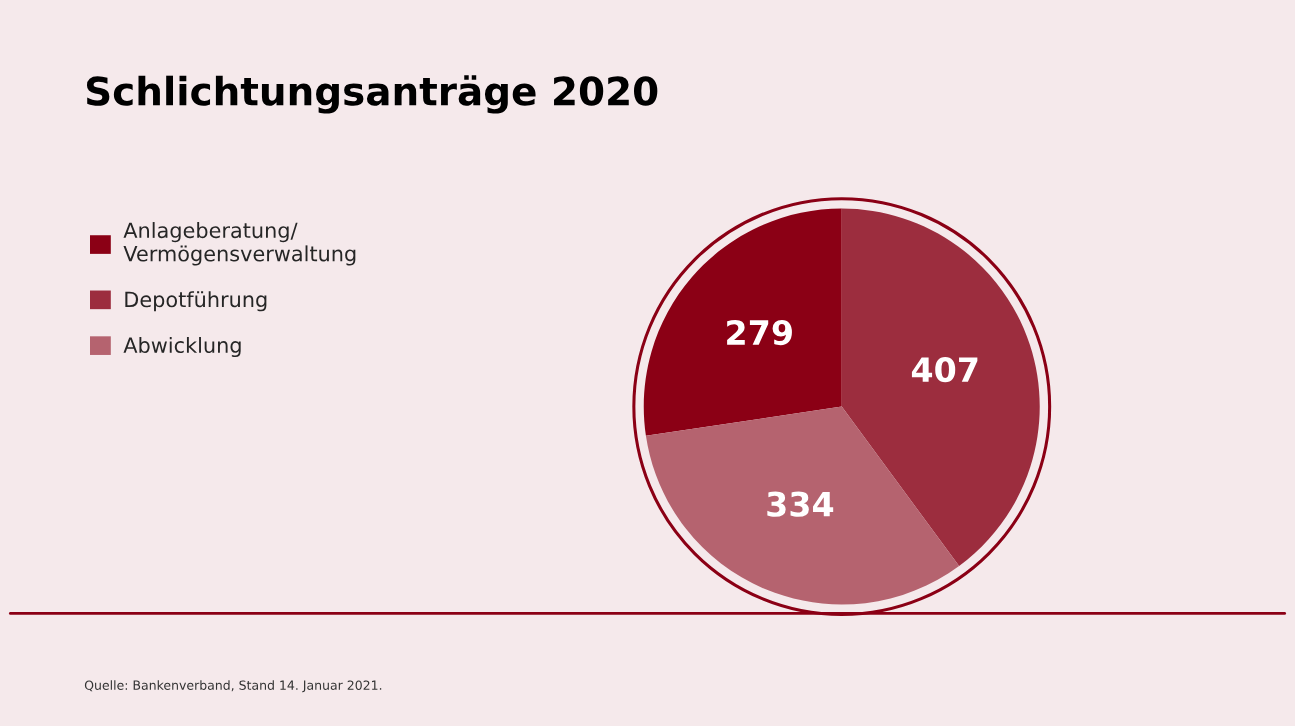 This screenshot has height=726, width=1295. Describe the element at coordinates (944, 370) in the screenshot. I see `data-label: 407` at that location.